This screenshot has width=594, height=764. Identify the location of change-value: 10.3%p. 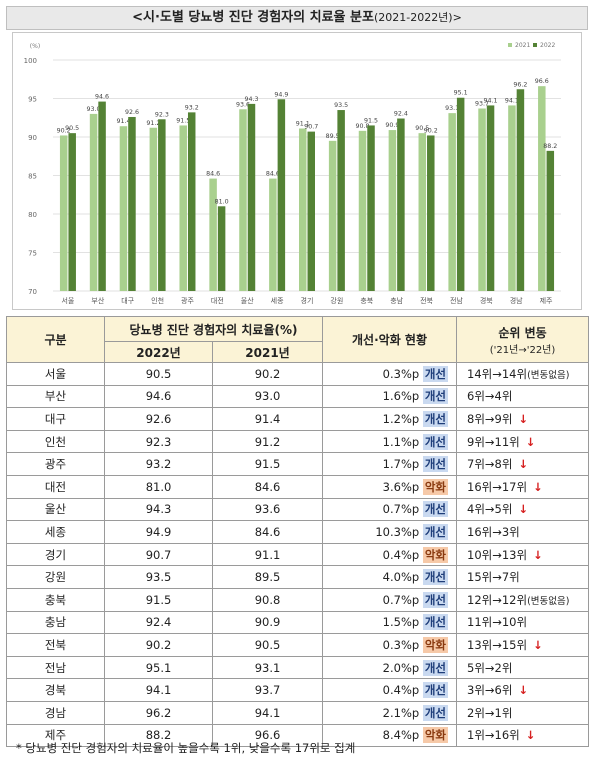
(399, 531).